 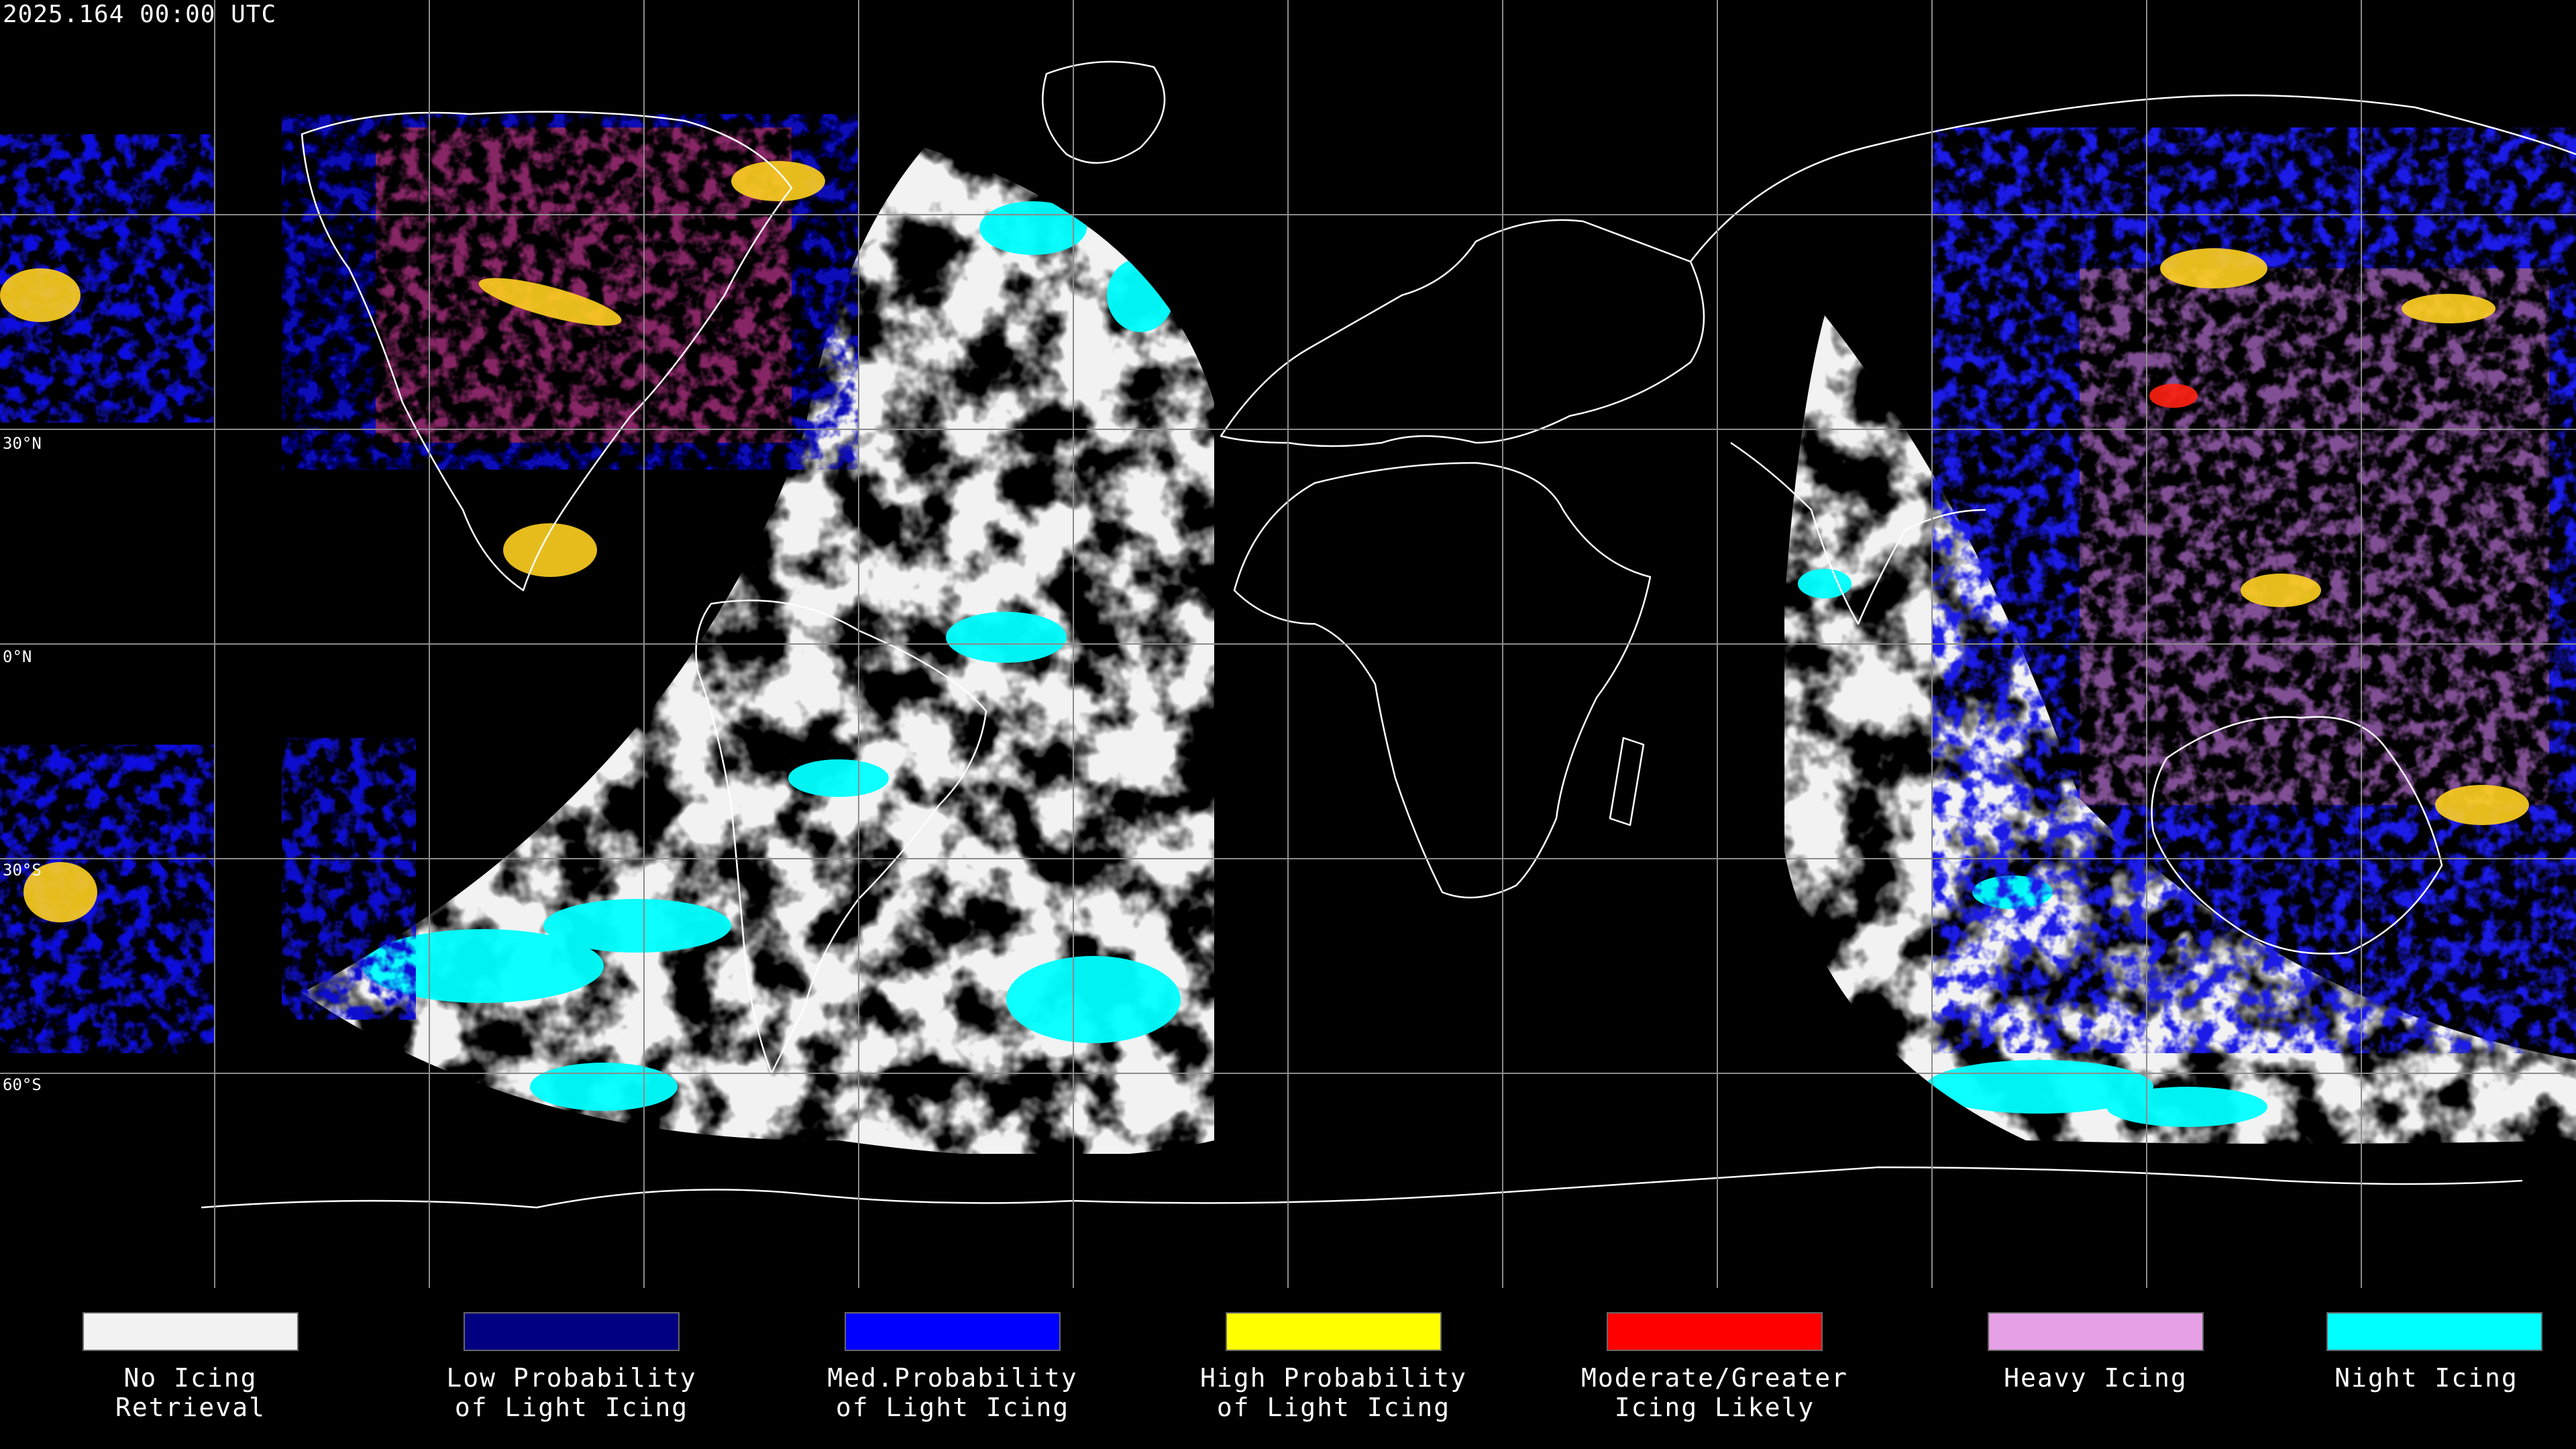 What do you see at coordinates (1104, 112) in the screenshot?
I see `greenland-coast` at bounding box center [1104, 112].